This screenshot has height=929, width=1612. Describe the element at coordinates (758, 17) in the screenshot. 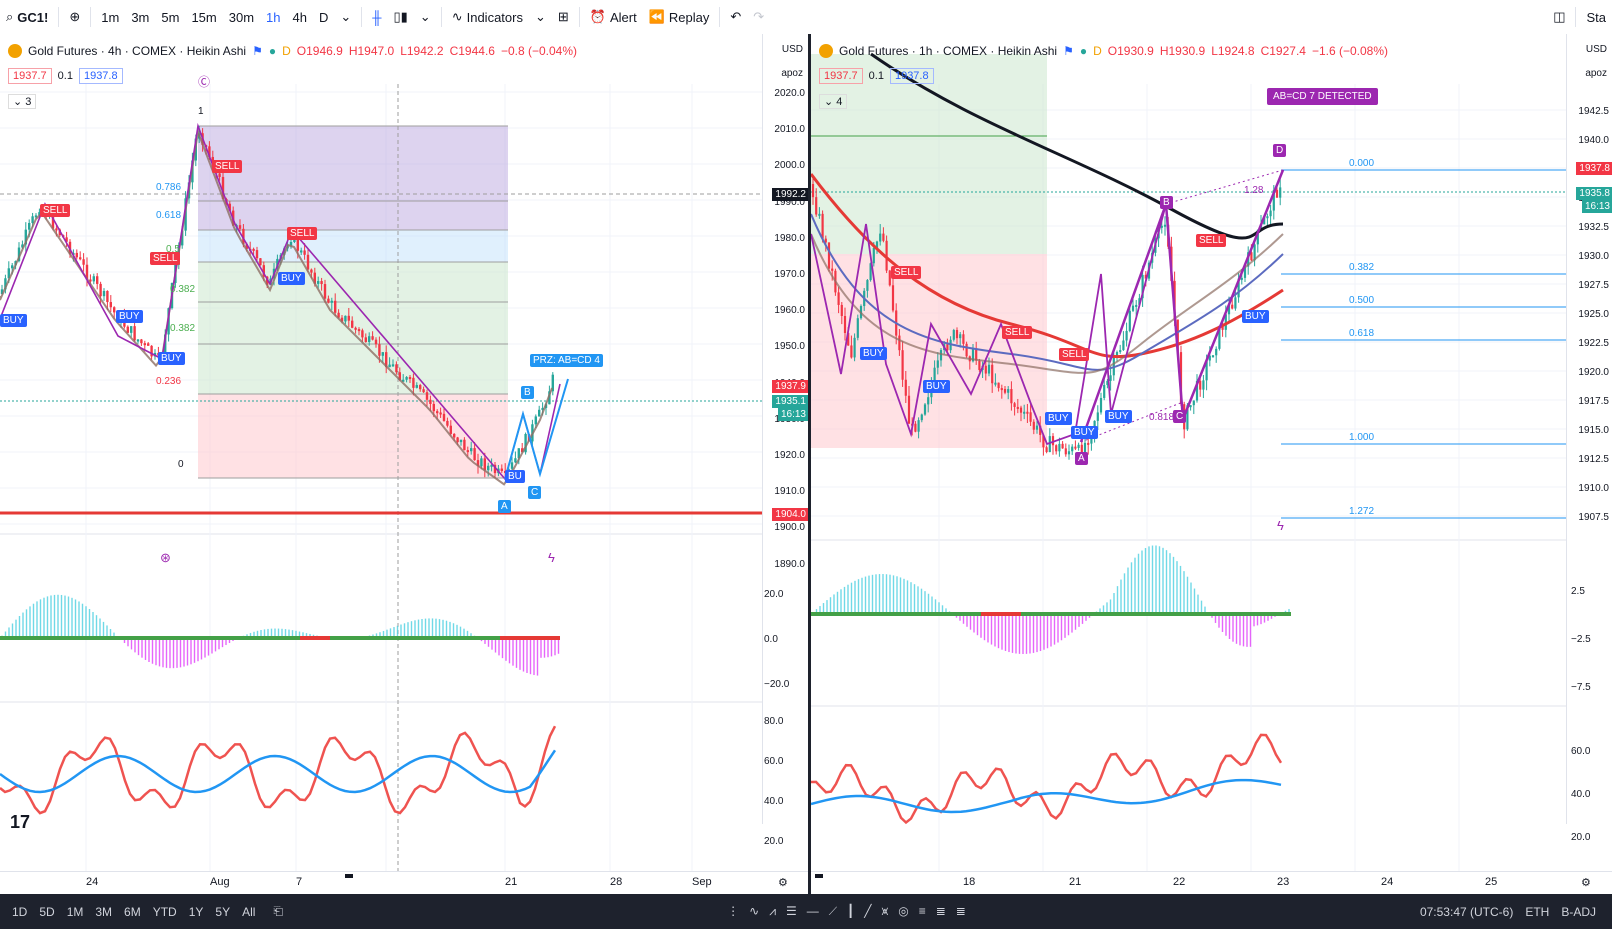

I see `redo-button: ↷` at that location.